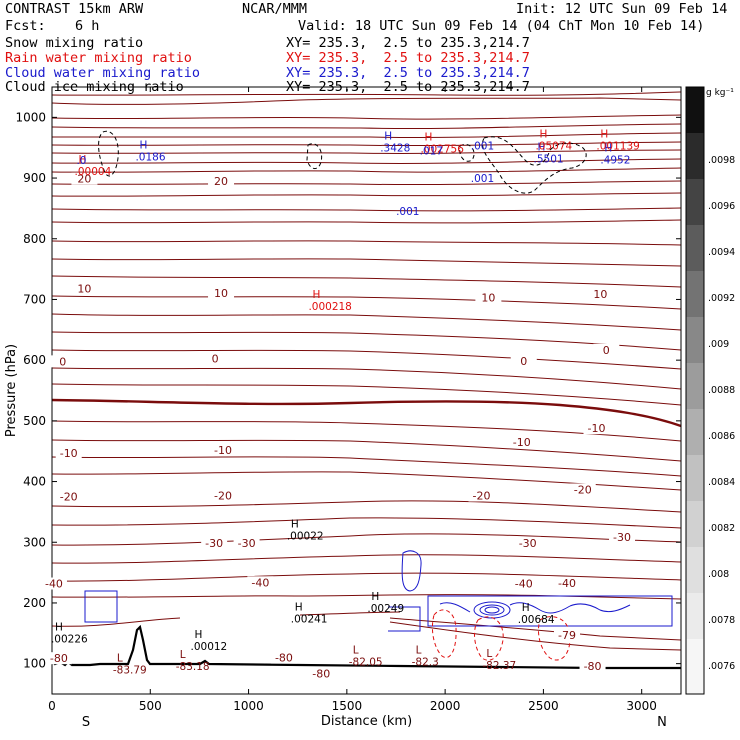  What do you see at coordinates (395, 148) in the screenshot?
I see `extremum-value: .3428` at bounding box center [395, 148].